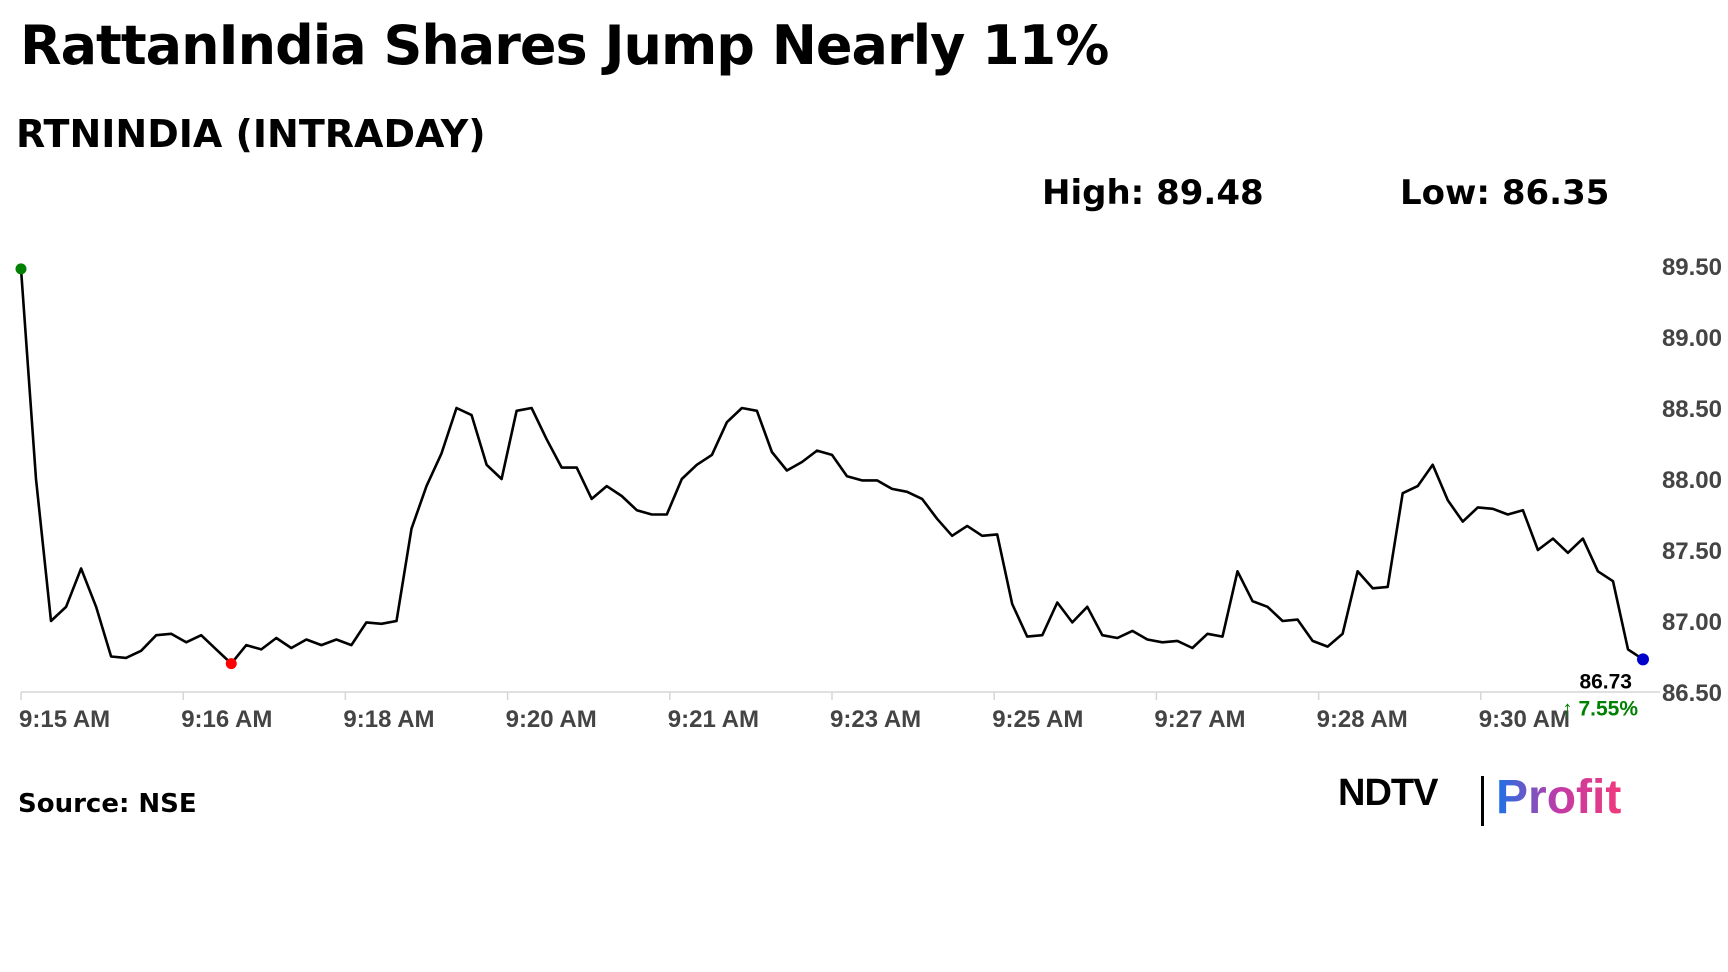 This screenshot has height=972, width=1728. I want to click on x-tick-label: 9:18 AM, so click(388, 719).